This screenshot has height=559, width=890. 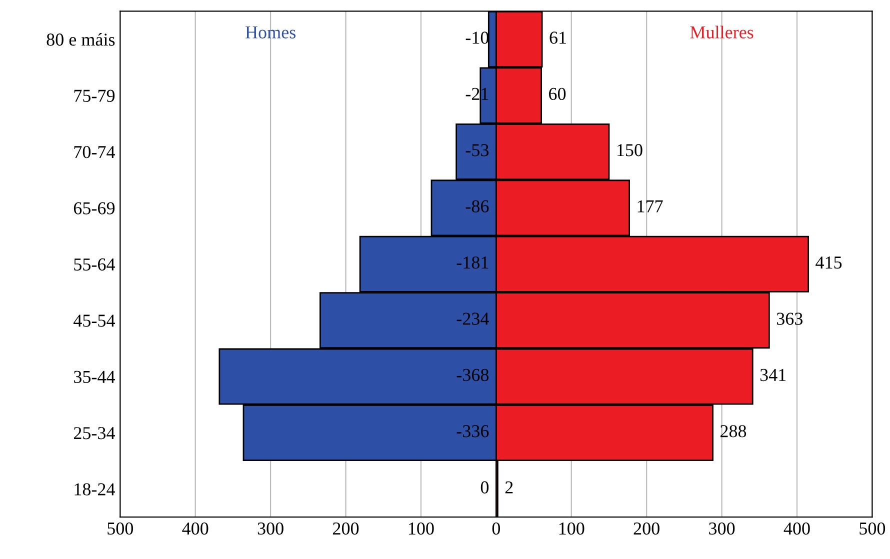 I want to click on data-label: 415, so click(x=829, y=262).